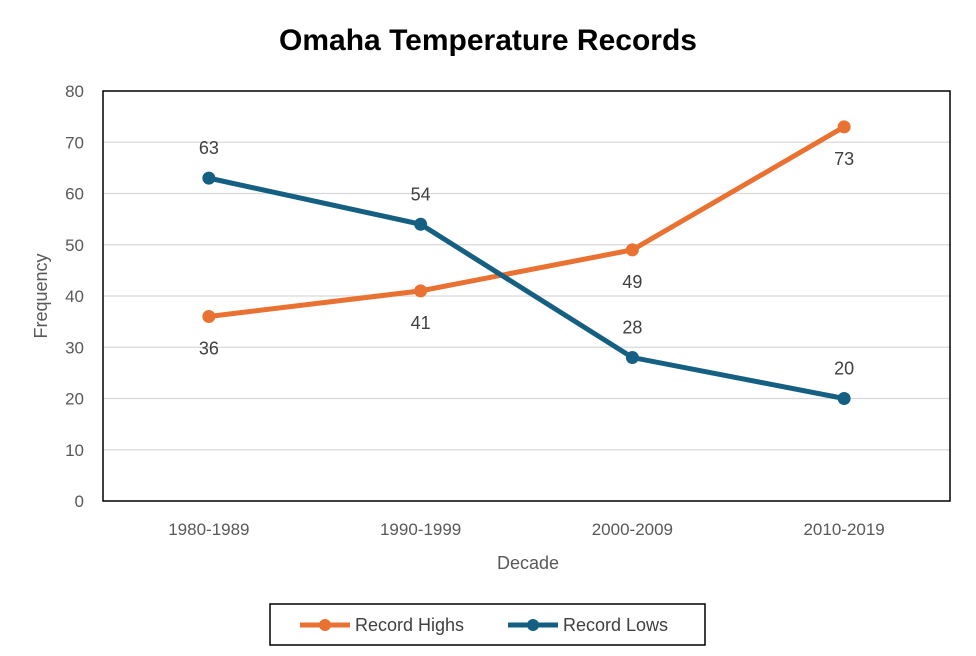 The height and width of the screenshot is (656, 976). What do you see at coordinates (41, 295) in the screenshot?
I see `y-axis-label: Frequency` at bounding box center [41, 295].